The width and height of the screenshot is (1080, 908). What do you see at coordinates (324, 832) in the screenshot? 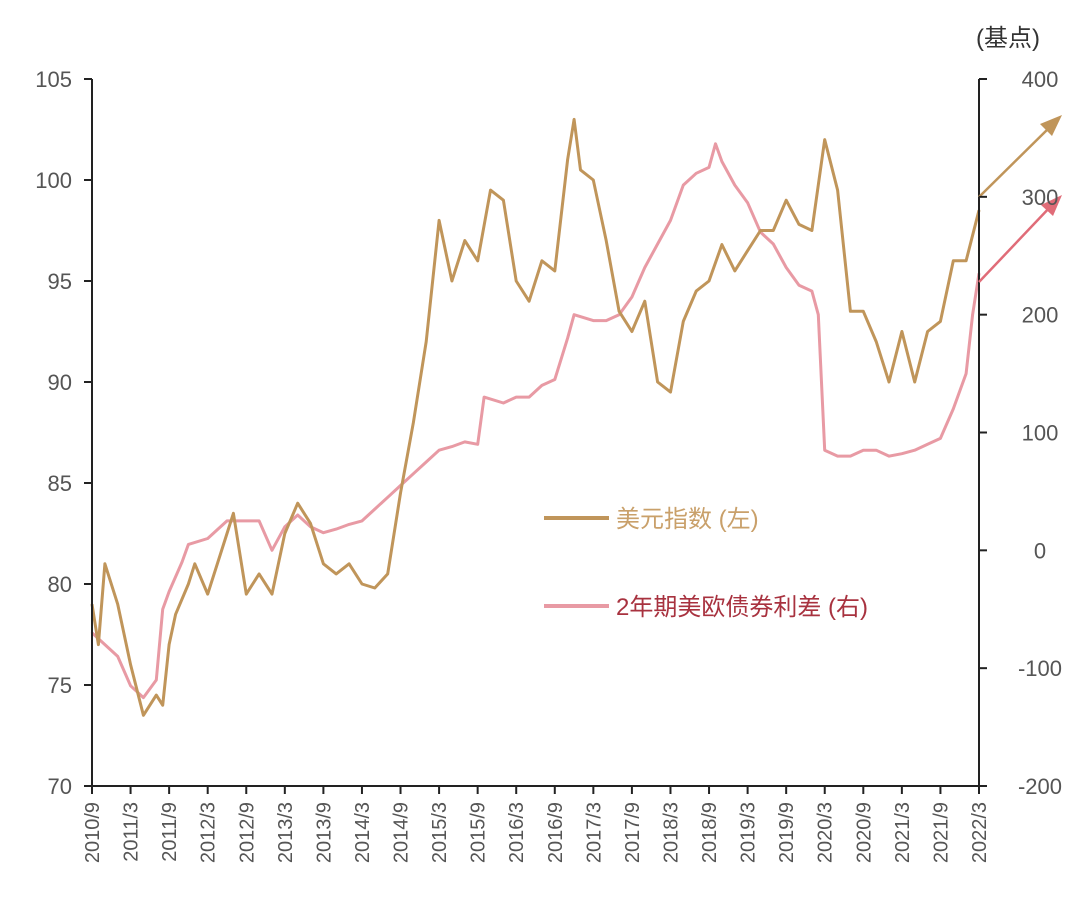
I see `x-tick-label: 2013/9` at bounding box center [324, 832].